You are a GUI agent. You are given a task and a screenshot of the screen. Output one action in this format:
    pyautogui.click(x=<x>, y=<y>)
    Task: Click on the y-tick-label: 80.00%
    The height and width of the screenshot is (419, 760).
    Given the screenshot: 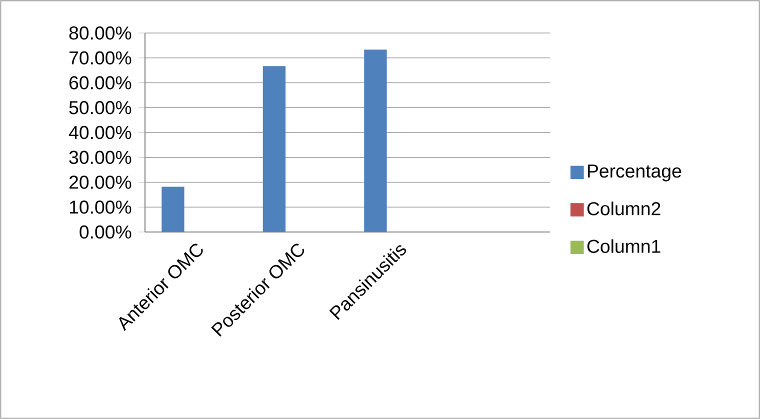 What is the action you would take?
    pyautogui.click(x=100, y=33)
    